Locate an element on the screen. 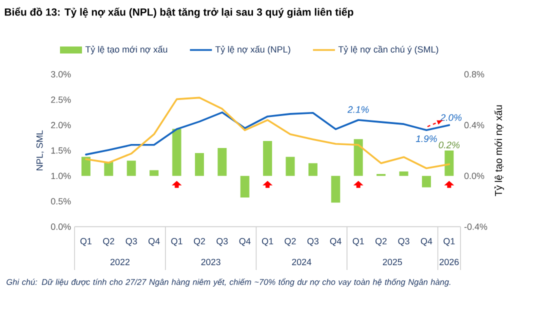  data-label: 0.2% is located at coordinates (449, 145).